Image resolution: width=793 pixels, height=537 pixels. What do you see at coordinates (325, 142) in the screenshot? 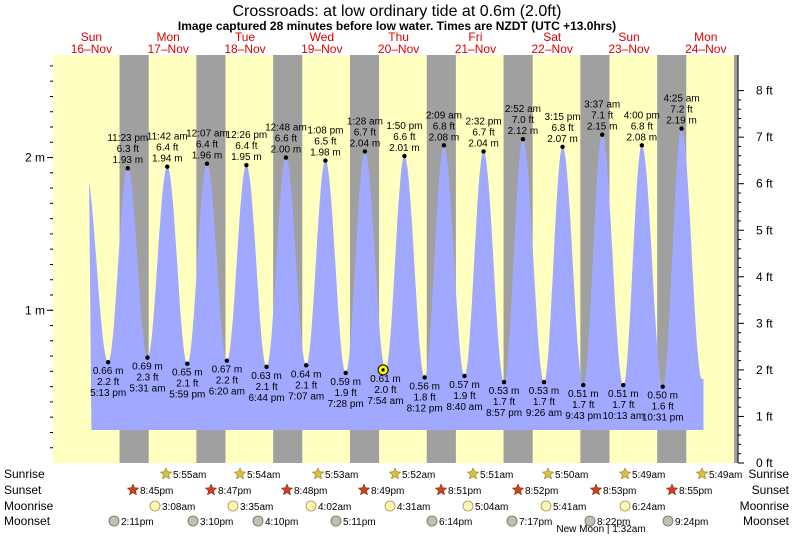
I see `high-tide-feet: 6.5 ft` at bounding box center [325, 142].